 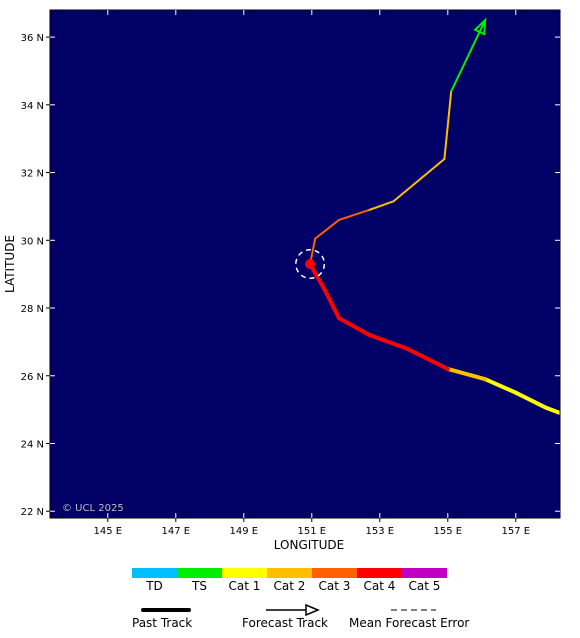 I want to click on current-storm-position, so click(x=310, y=264).